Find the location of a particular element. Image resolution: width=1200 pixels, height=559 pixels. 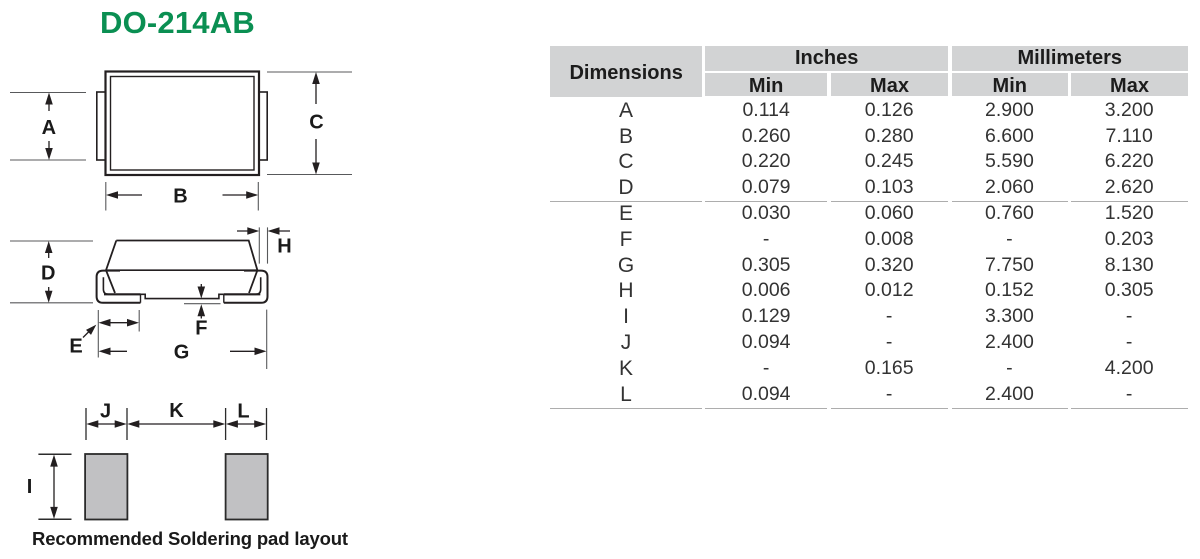

svg-text: D is located at coordinates (48, 274).